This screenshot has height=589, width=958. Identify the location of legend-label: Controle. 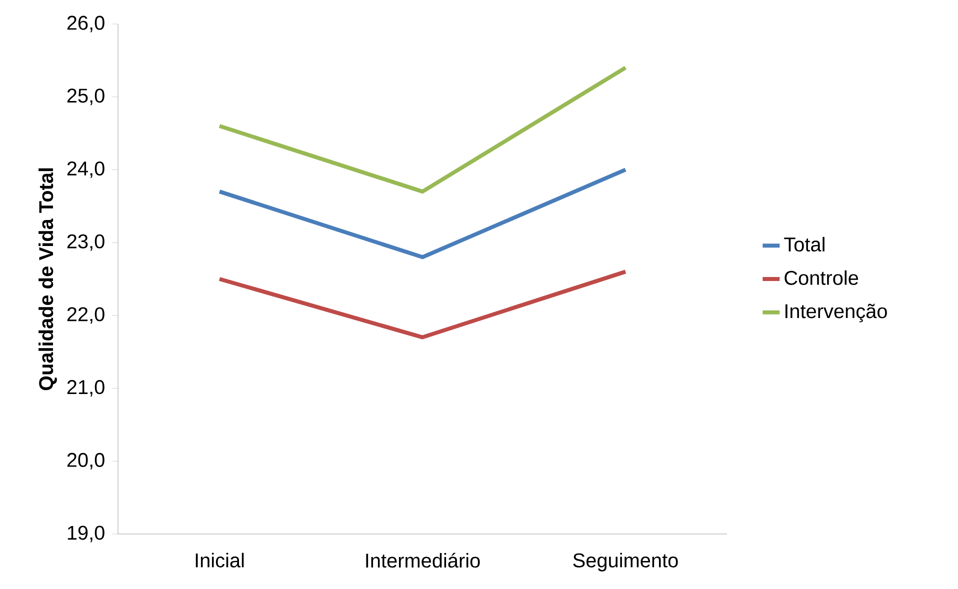
(821, 277).